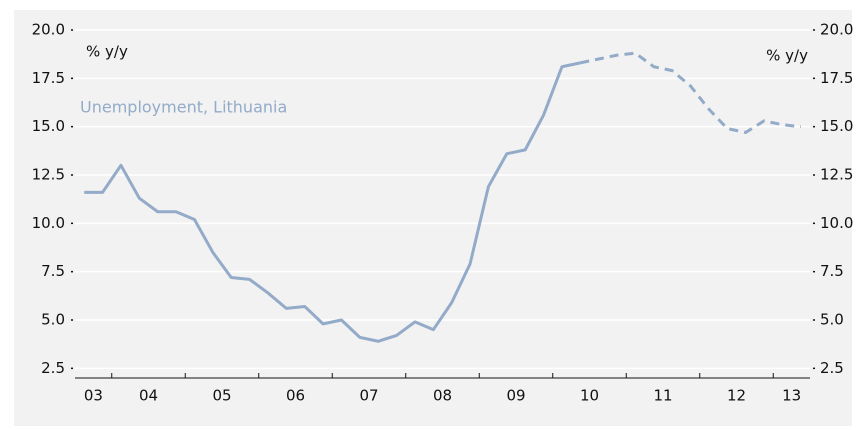 This screenshot has width=865, height=430. I want to click on x-tick-label: 10, so click(589, 396).